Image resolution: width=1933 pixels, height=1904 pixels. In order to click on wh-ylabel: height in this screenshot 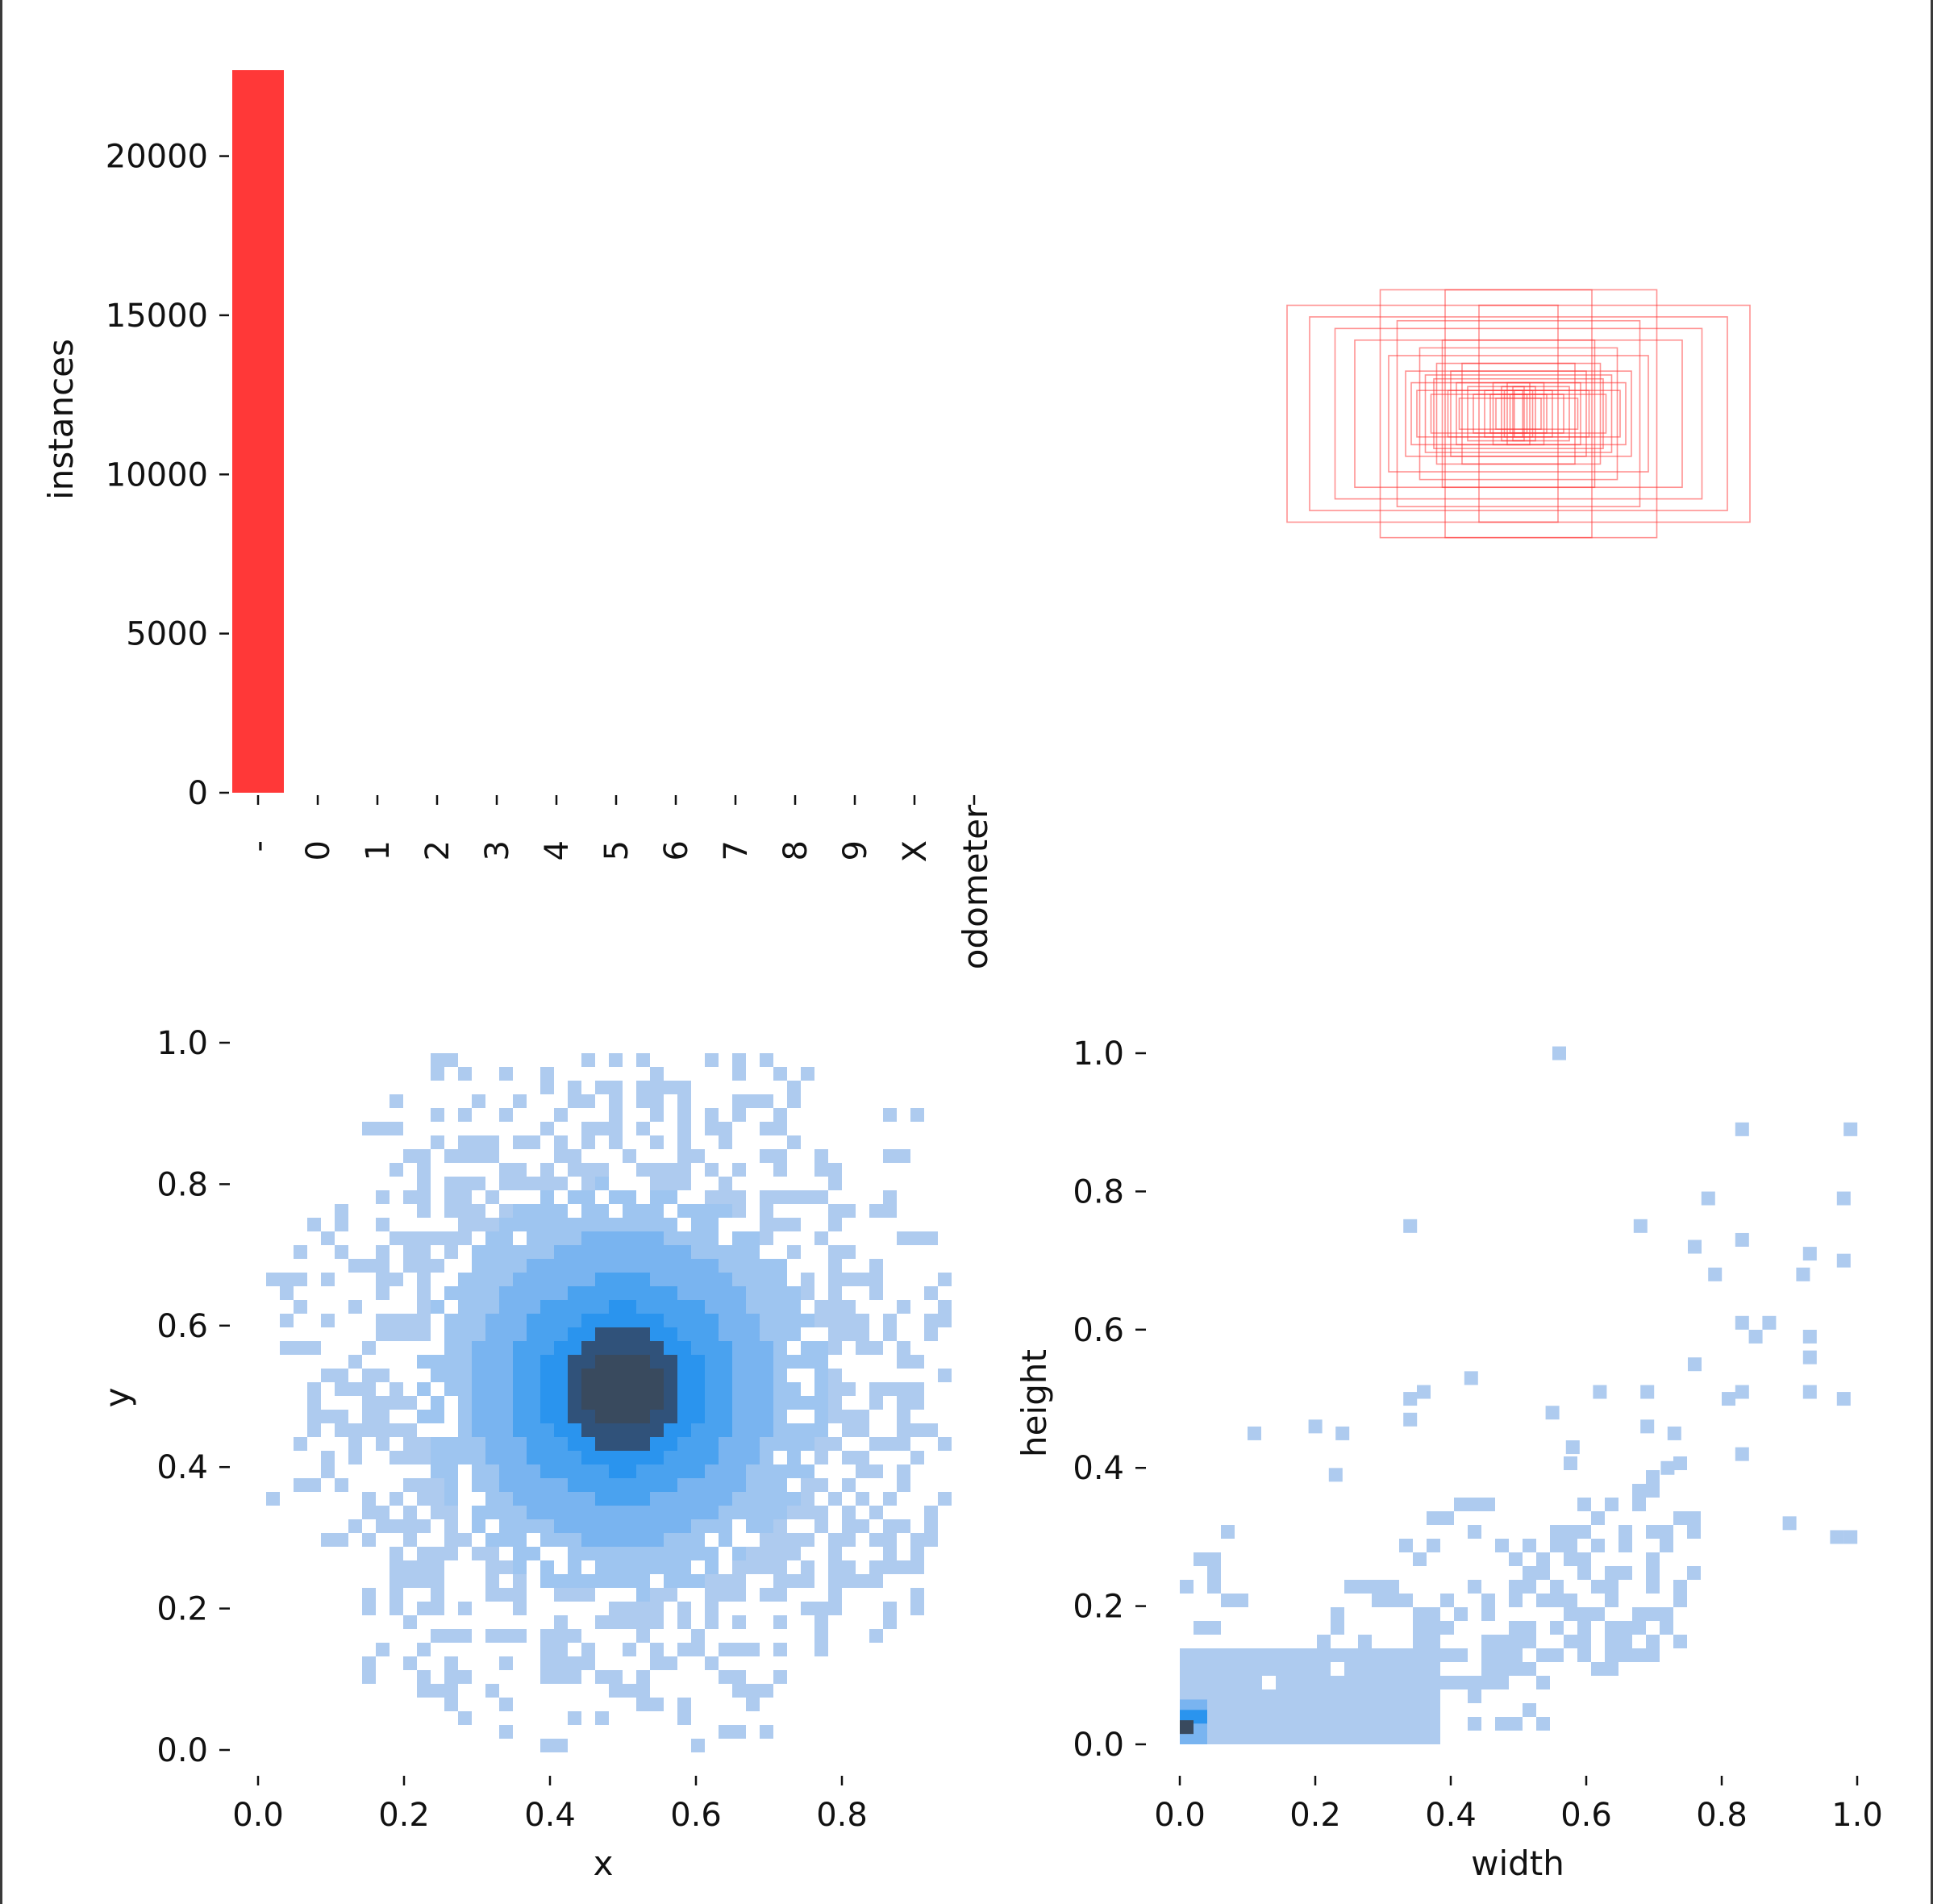, I will do `click(1034, 1403)`.